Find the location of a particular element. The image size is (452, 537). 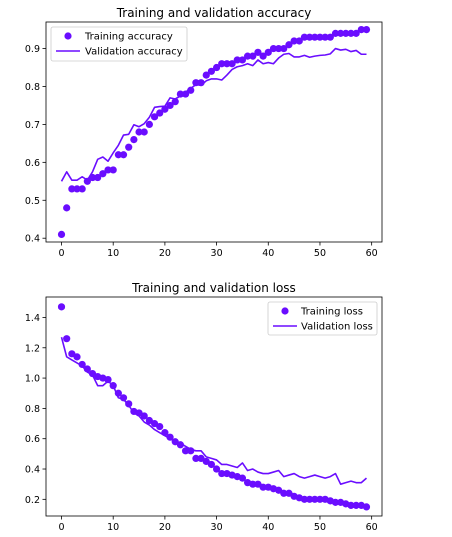

loss-legend-marker-training is located at coordinates (285, 311).